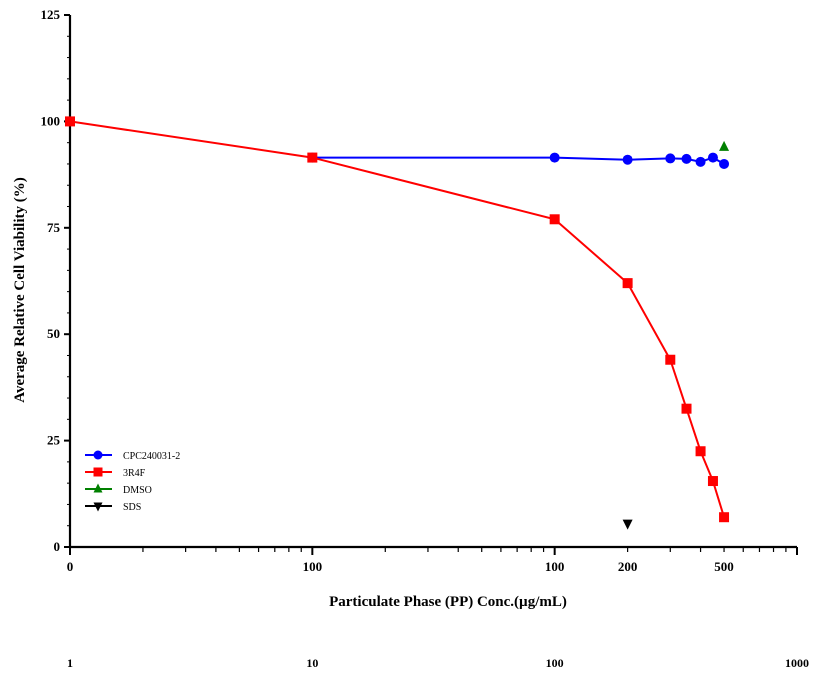 This screenshot has height=675, width=814. What do you see at coordinates (54, 227) in the screenshot?
I see `y-tick-label: 75` at bounding box center [54, 227].